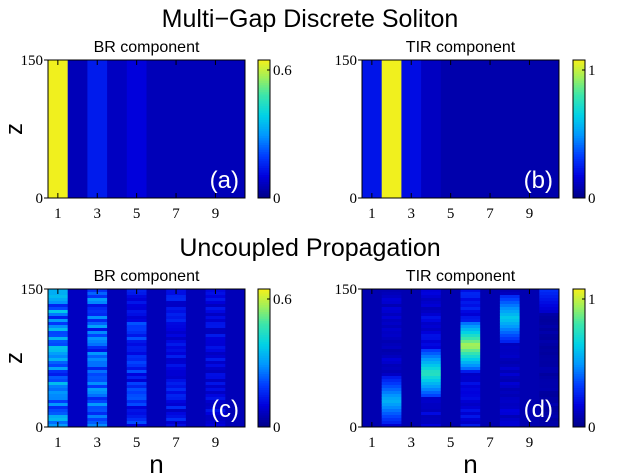  Describe the element at coordinates (277, 199) in the screenshot. I see `colorbar-tick-label: 0` at that location.